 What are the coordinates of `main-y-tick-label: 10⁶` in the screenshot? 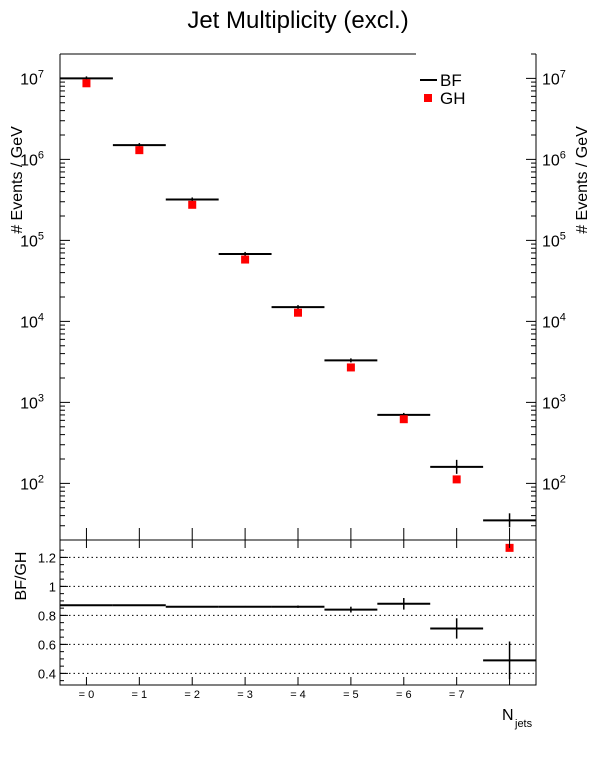 It's located at (32, 159).